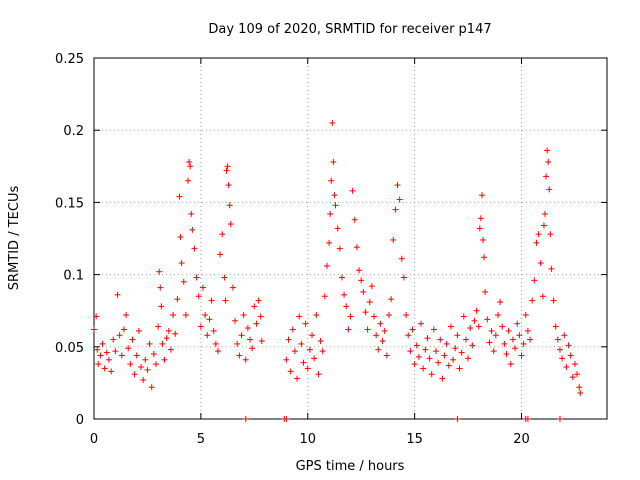 The image size is (640, 480). What do you see at coordinates (350, 466) in the screenshot?
I see `x-axis-label: GPS time / hours` at bounding box center [350, 466].